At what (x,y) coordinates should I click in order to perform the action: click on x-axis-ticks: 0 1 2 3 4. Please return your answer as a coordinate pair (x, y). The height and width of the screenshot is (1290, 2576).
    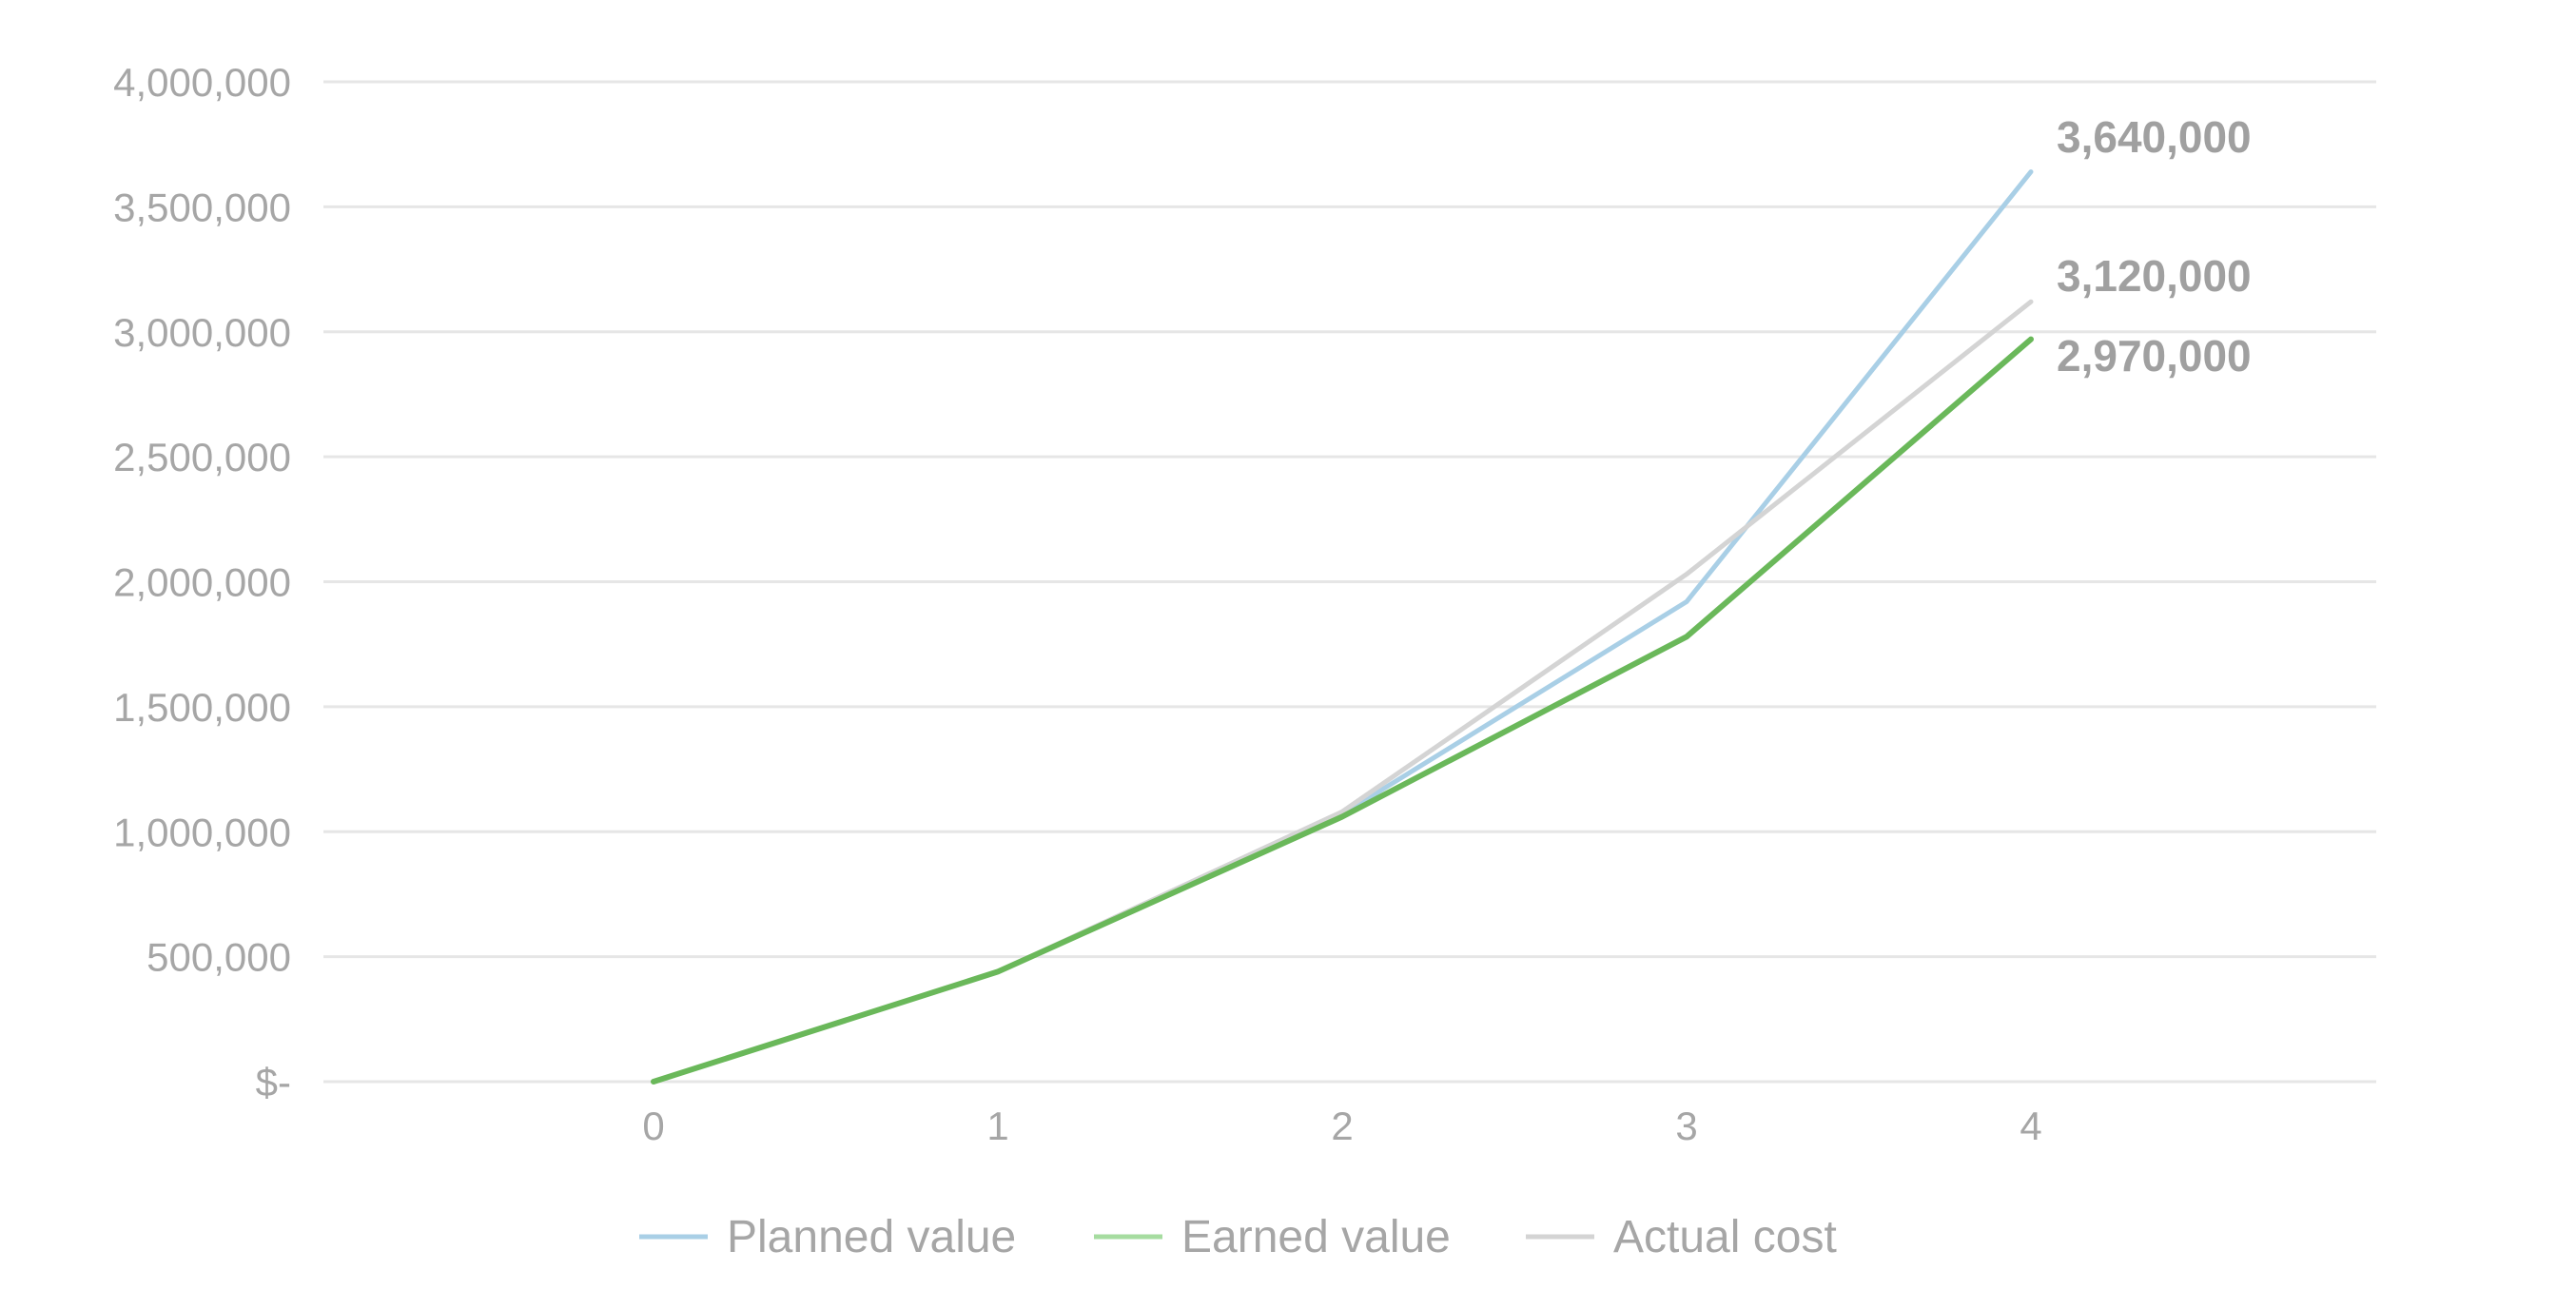
    Looking at the image, I should click on (1342, 1126).